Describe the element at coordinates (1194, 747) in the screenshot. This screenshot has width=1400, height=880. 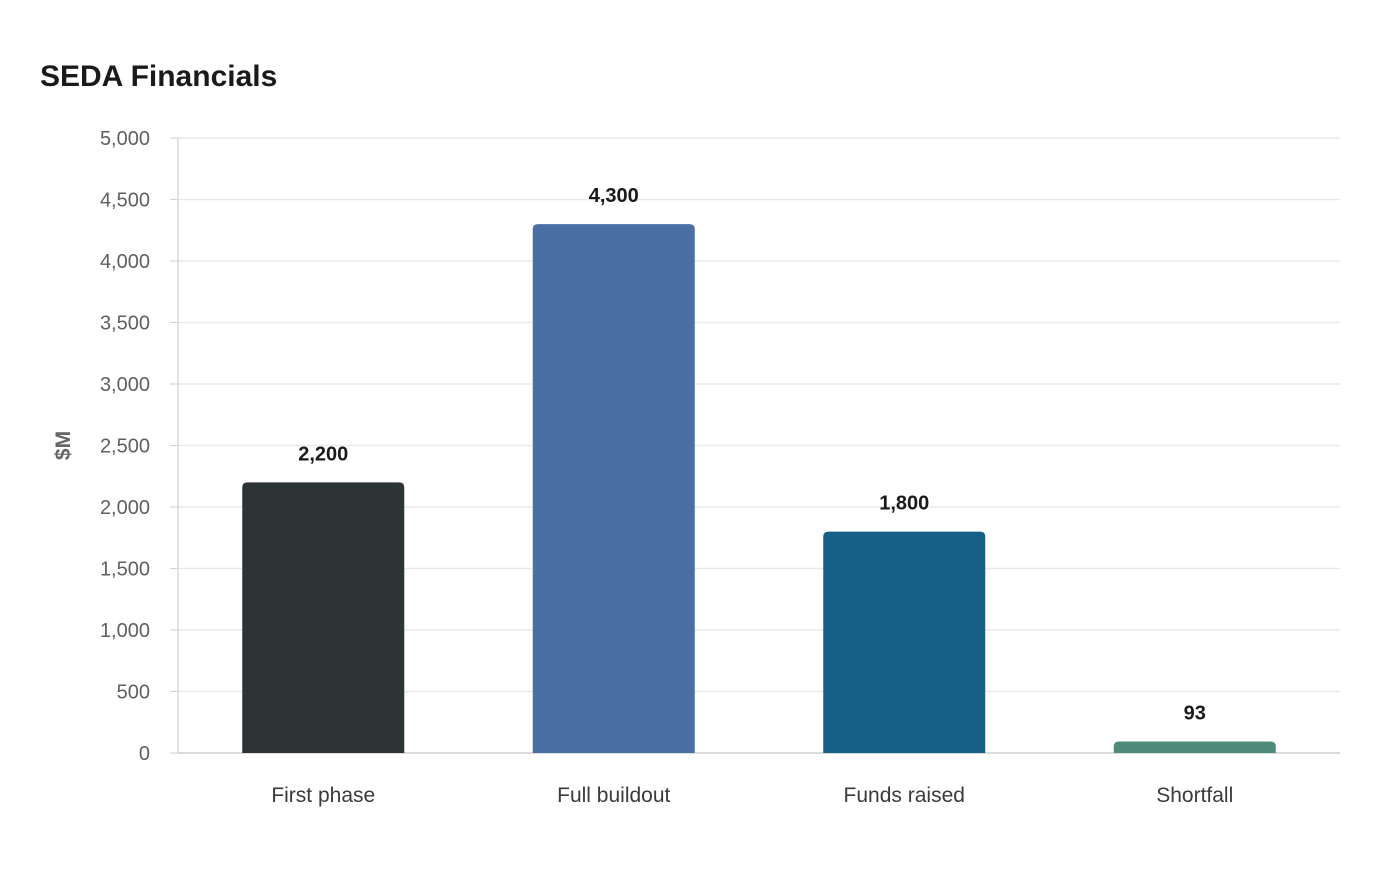
I see `bar-shortfall` at that location.